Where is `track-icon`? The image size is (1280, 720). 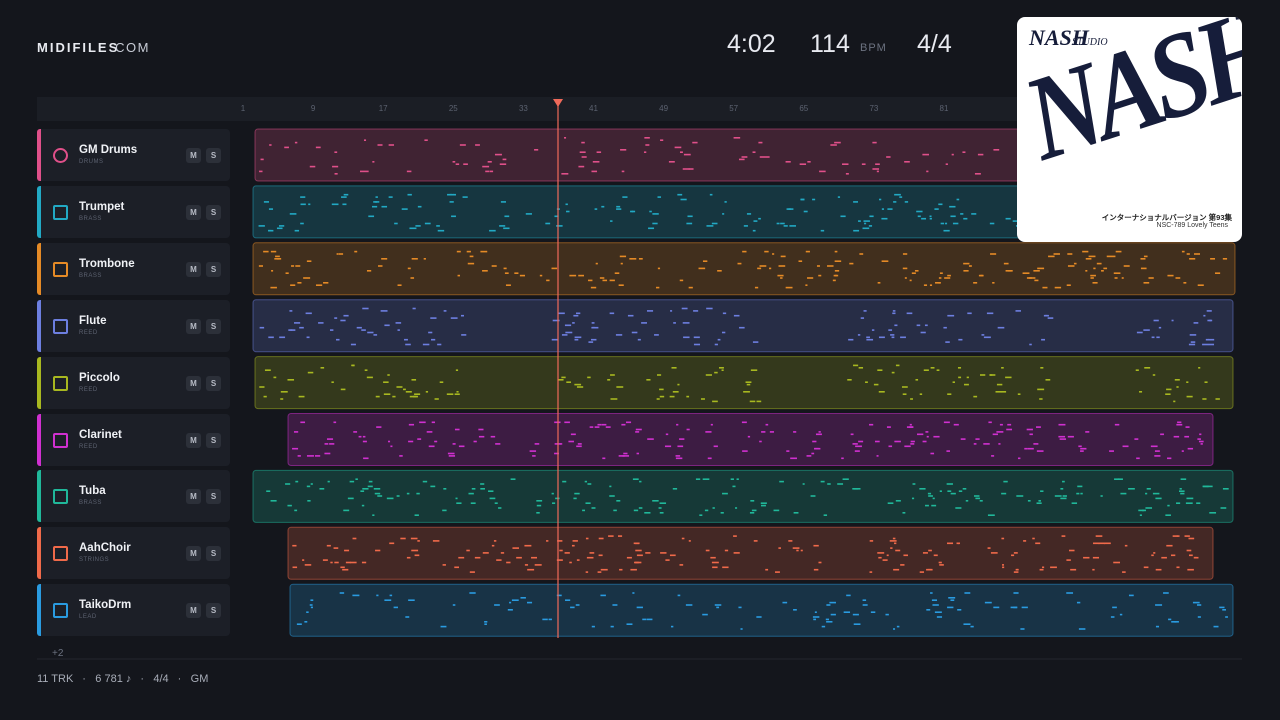 track-icon is located at coordinates (60, 155).